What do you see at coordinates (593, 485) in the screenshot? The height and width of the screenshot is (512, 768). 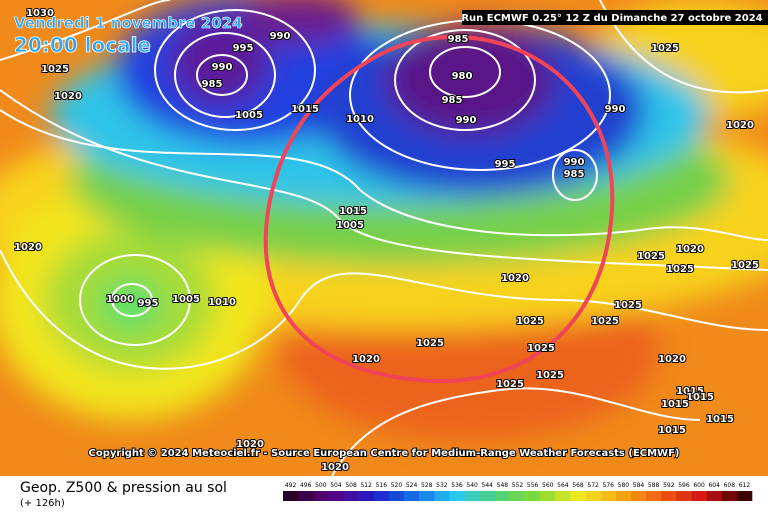 I see `colorbar-tick-label: 572` at bounding box center [593, 485].